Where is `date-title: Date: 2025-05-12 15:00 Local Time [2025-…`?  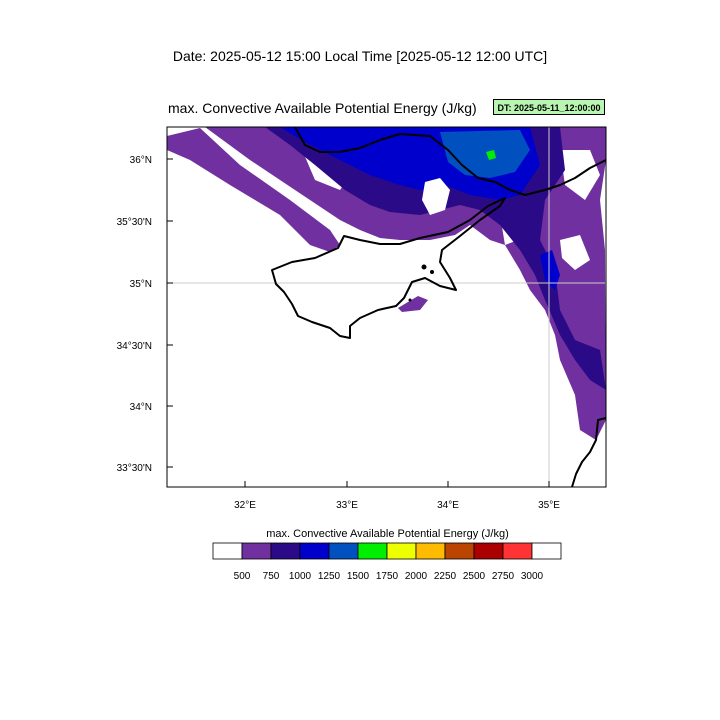 date-title: Date: 2025-05-12 15:00 Local Time [2025-… is located at coordinates (360, 56).